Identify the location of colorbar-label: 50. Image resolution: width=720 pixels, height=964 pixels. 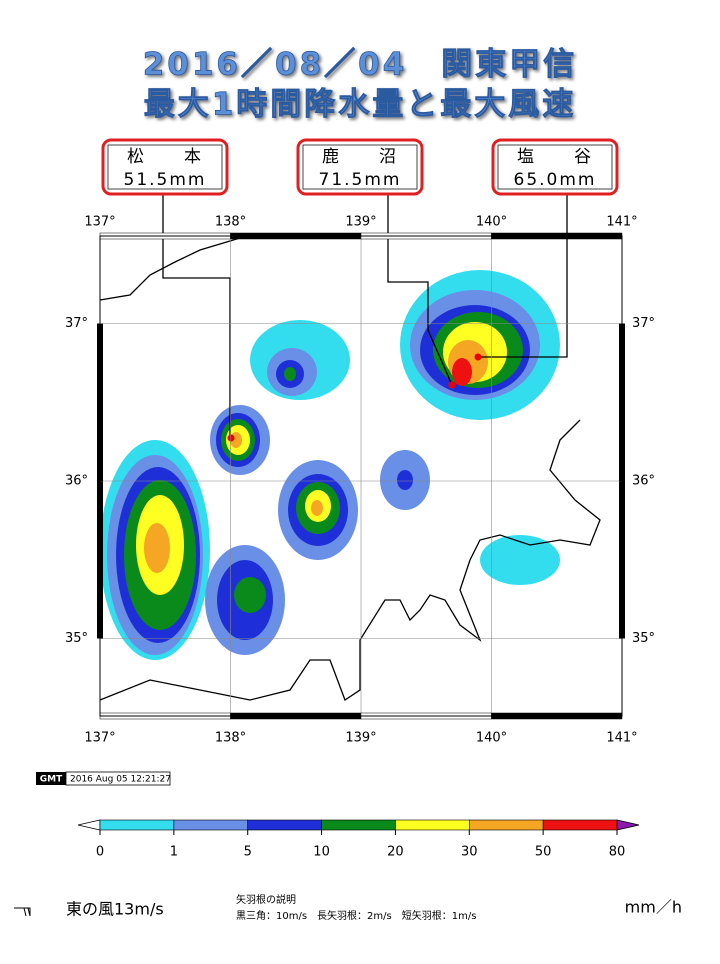
(543, 852).